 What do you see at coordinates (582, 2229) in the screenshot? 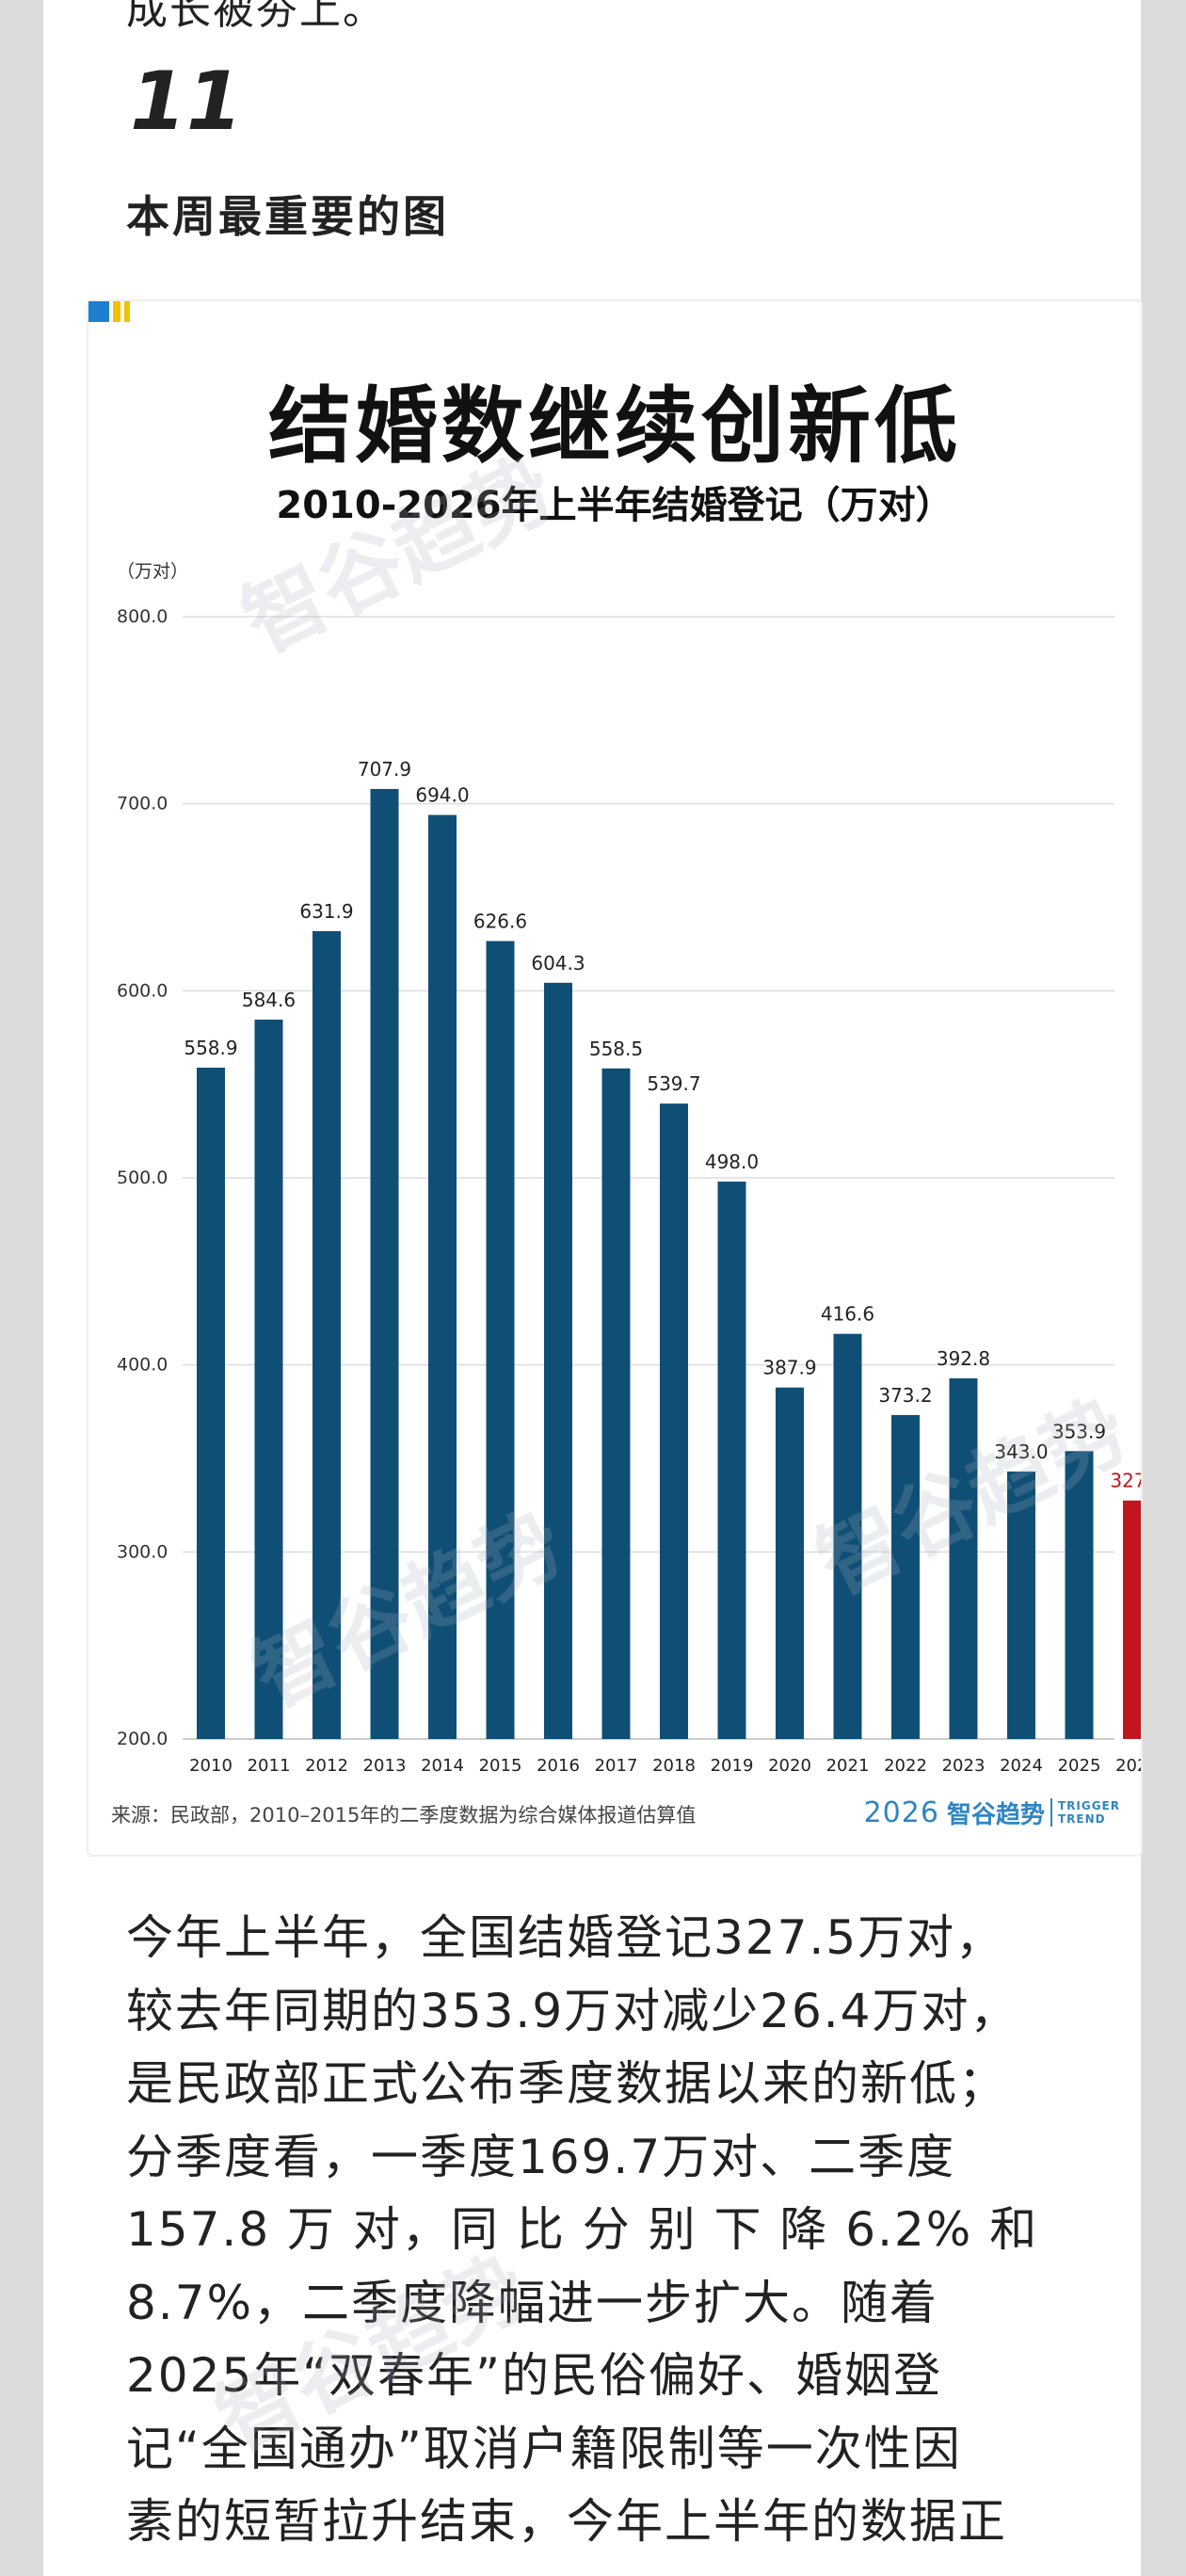
I see `article-line: 157.8 万 对，同 比 分 别 下 降 6.2% 和` at bounding box center [582, 2229].